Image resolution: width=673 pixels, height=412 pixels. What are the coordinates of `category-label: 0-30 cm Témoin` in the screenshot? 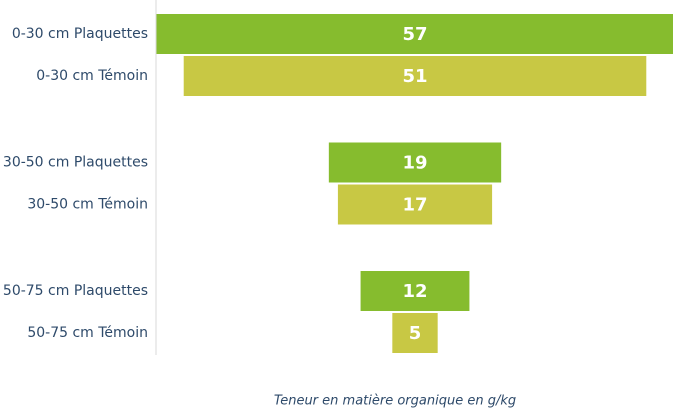 It's located at (92, 76).